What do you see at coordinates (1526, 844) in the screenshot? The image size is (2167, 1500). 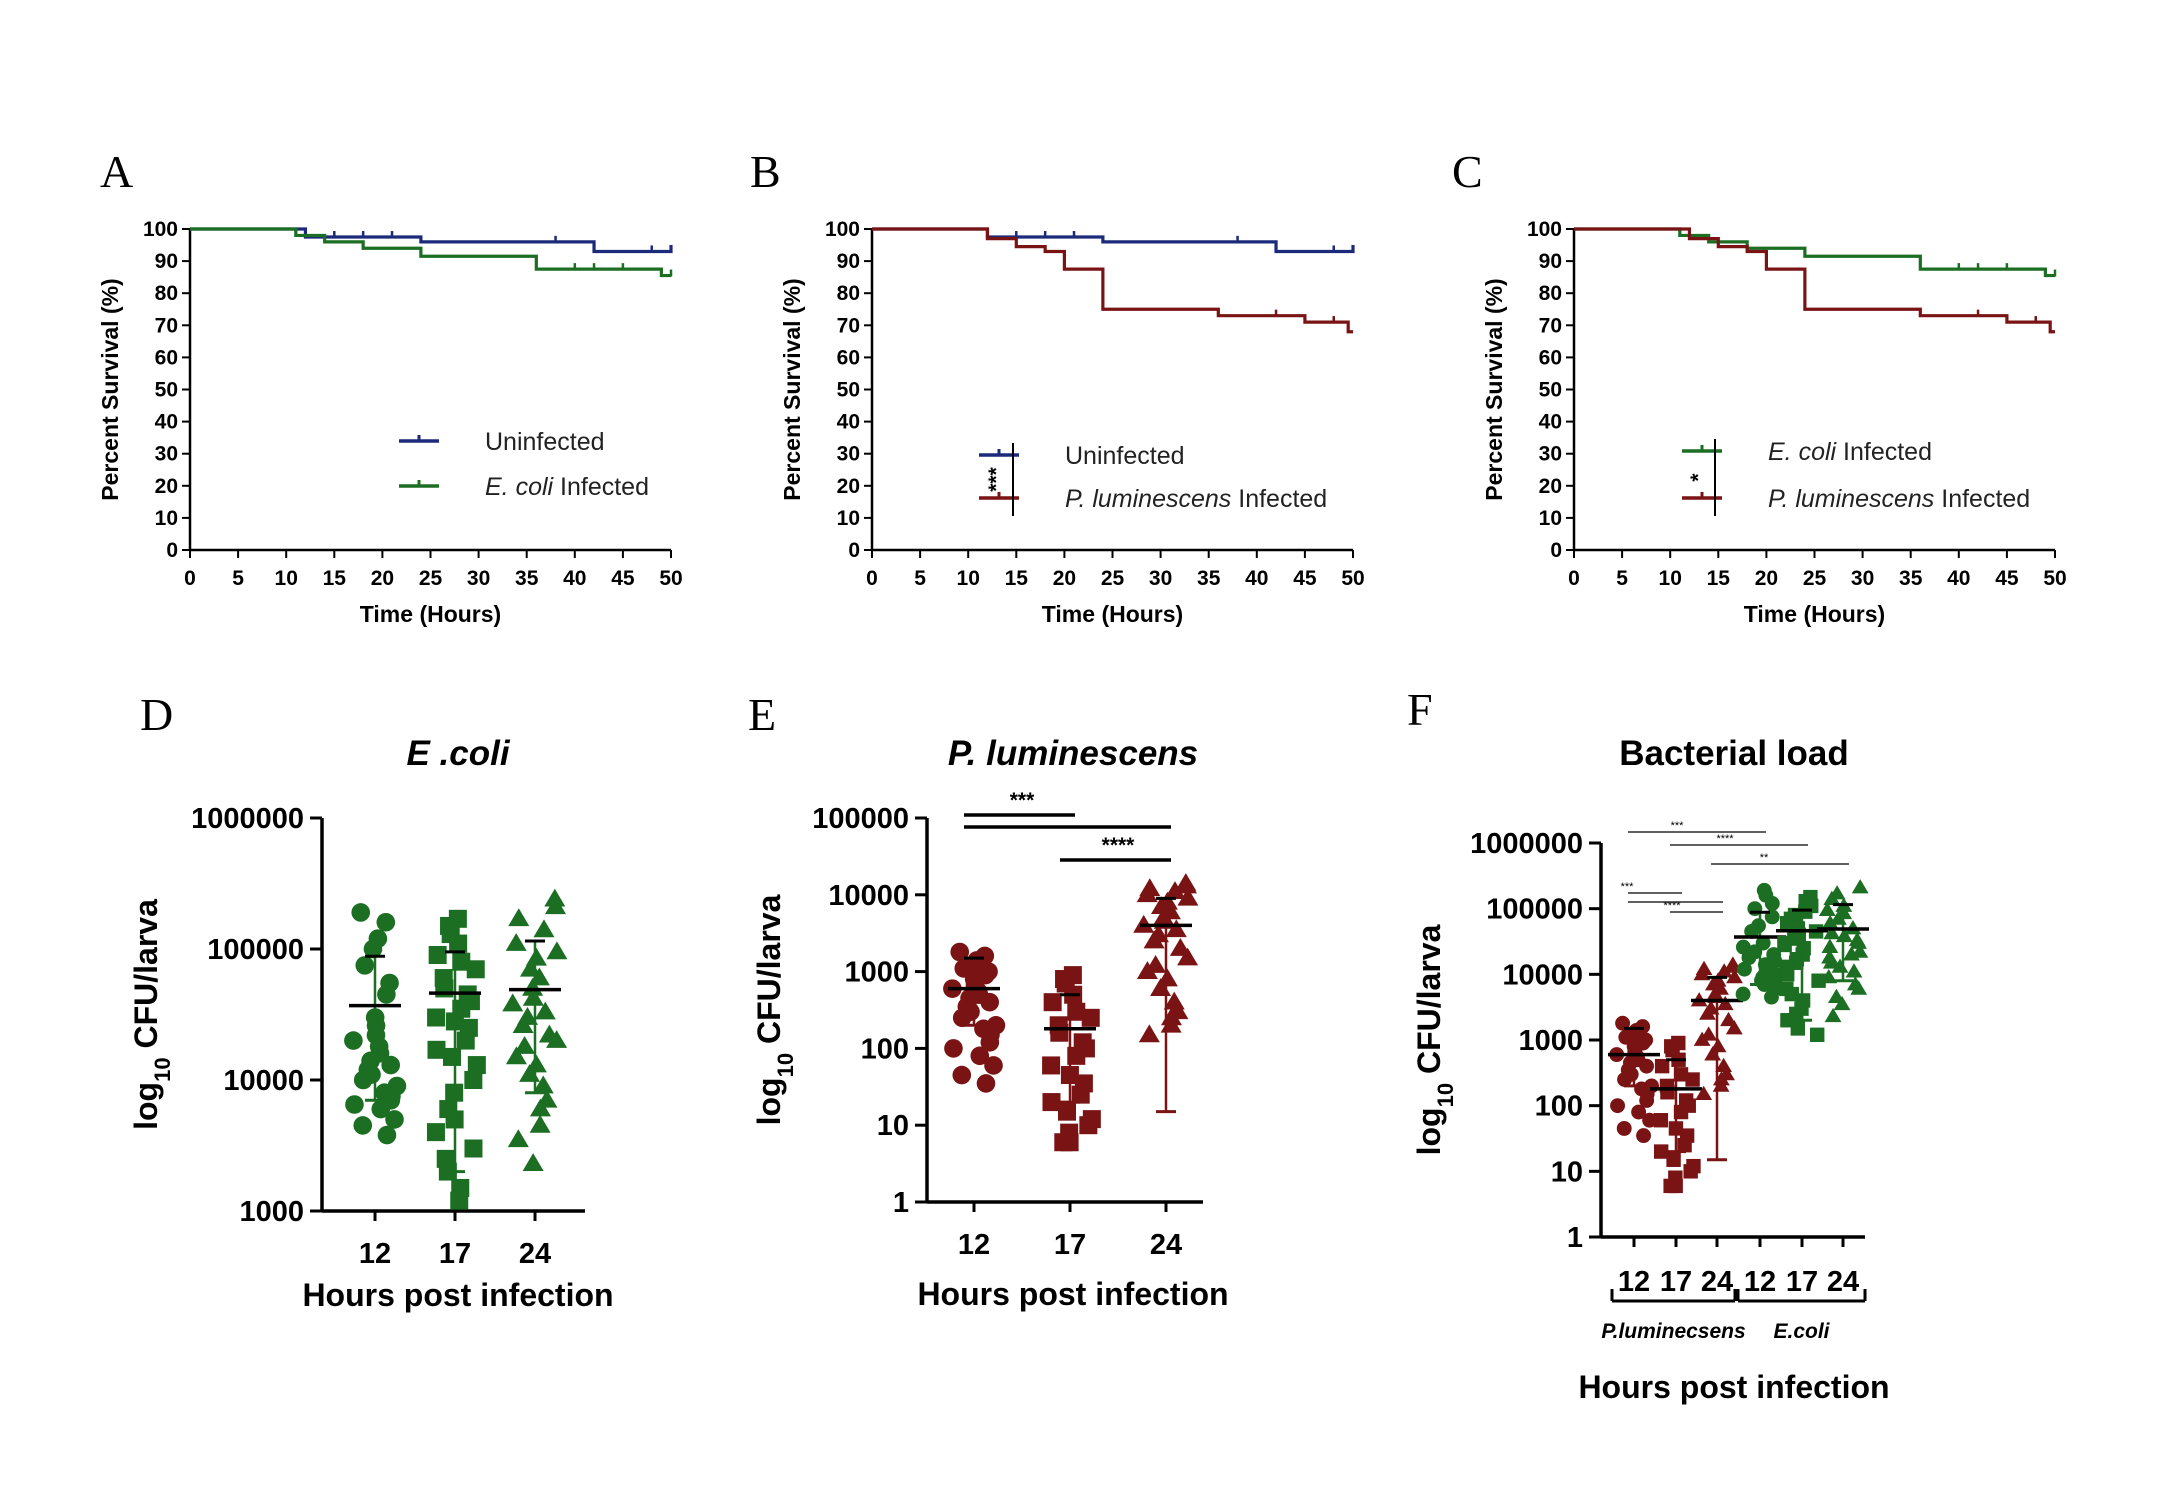 I see `y-tick-label: 1000000` at bounding box center [1526, 844].